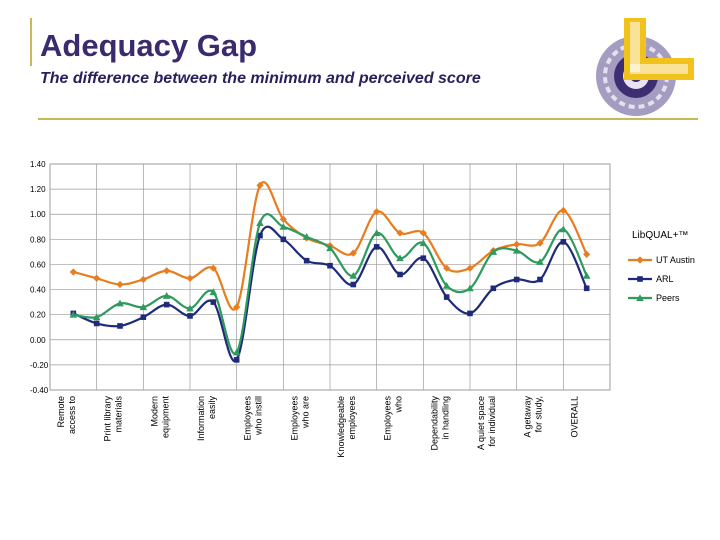 The width and height of the screenshot is (720, 540). What do you see at coordinates (574, 417) in the screenshot?
I see `x-tick-label-line: OVERALL` at bounding box center [574, 417].